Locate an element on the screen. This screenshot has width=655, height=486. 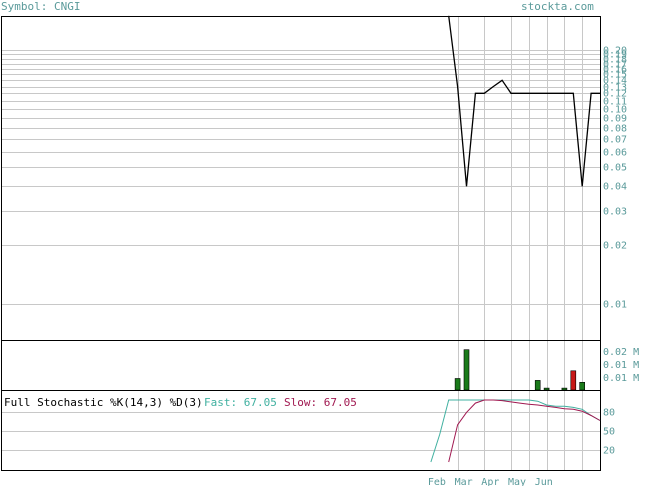
price-tick-label: 0.12 is located at coordinates (615, 94).